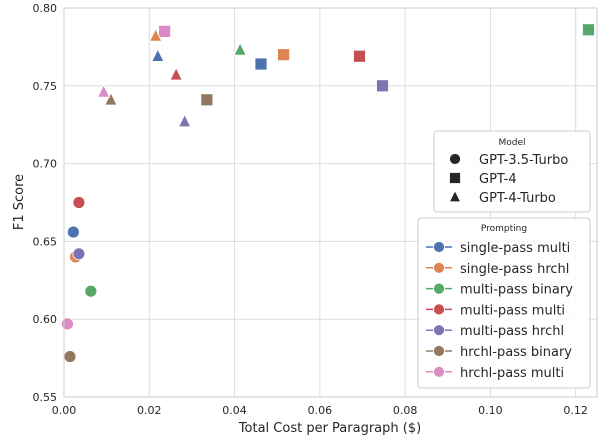  I want to click on model-legend-label: GPT-4-Turbo, so click(517, 198).